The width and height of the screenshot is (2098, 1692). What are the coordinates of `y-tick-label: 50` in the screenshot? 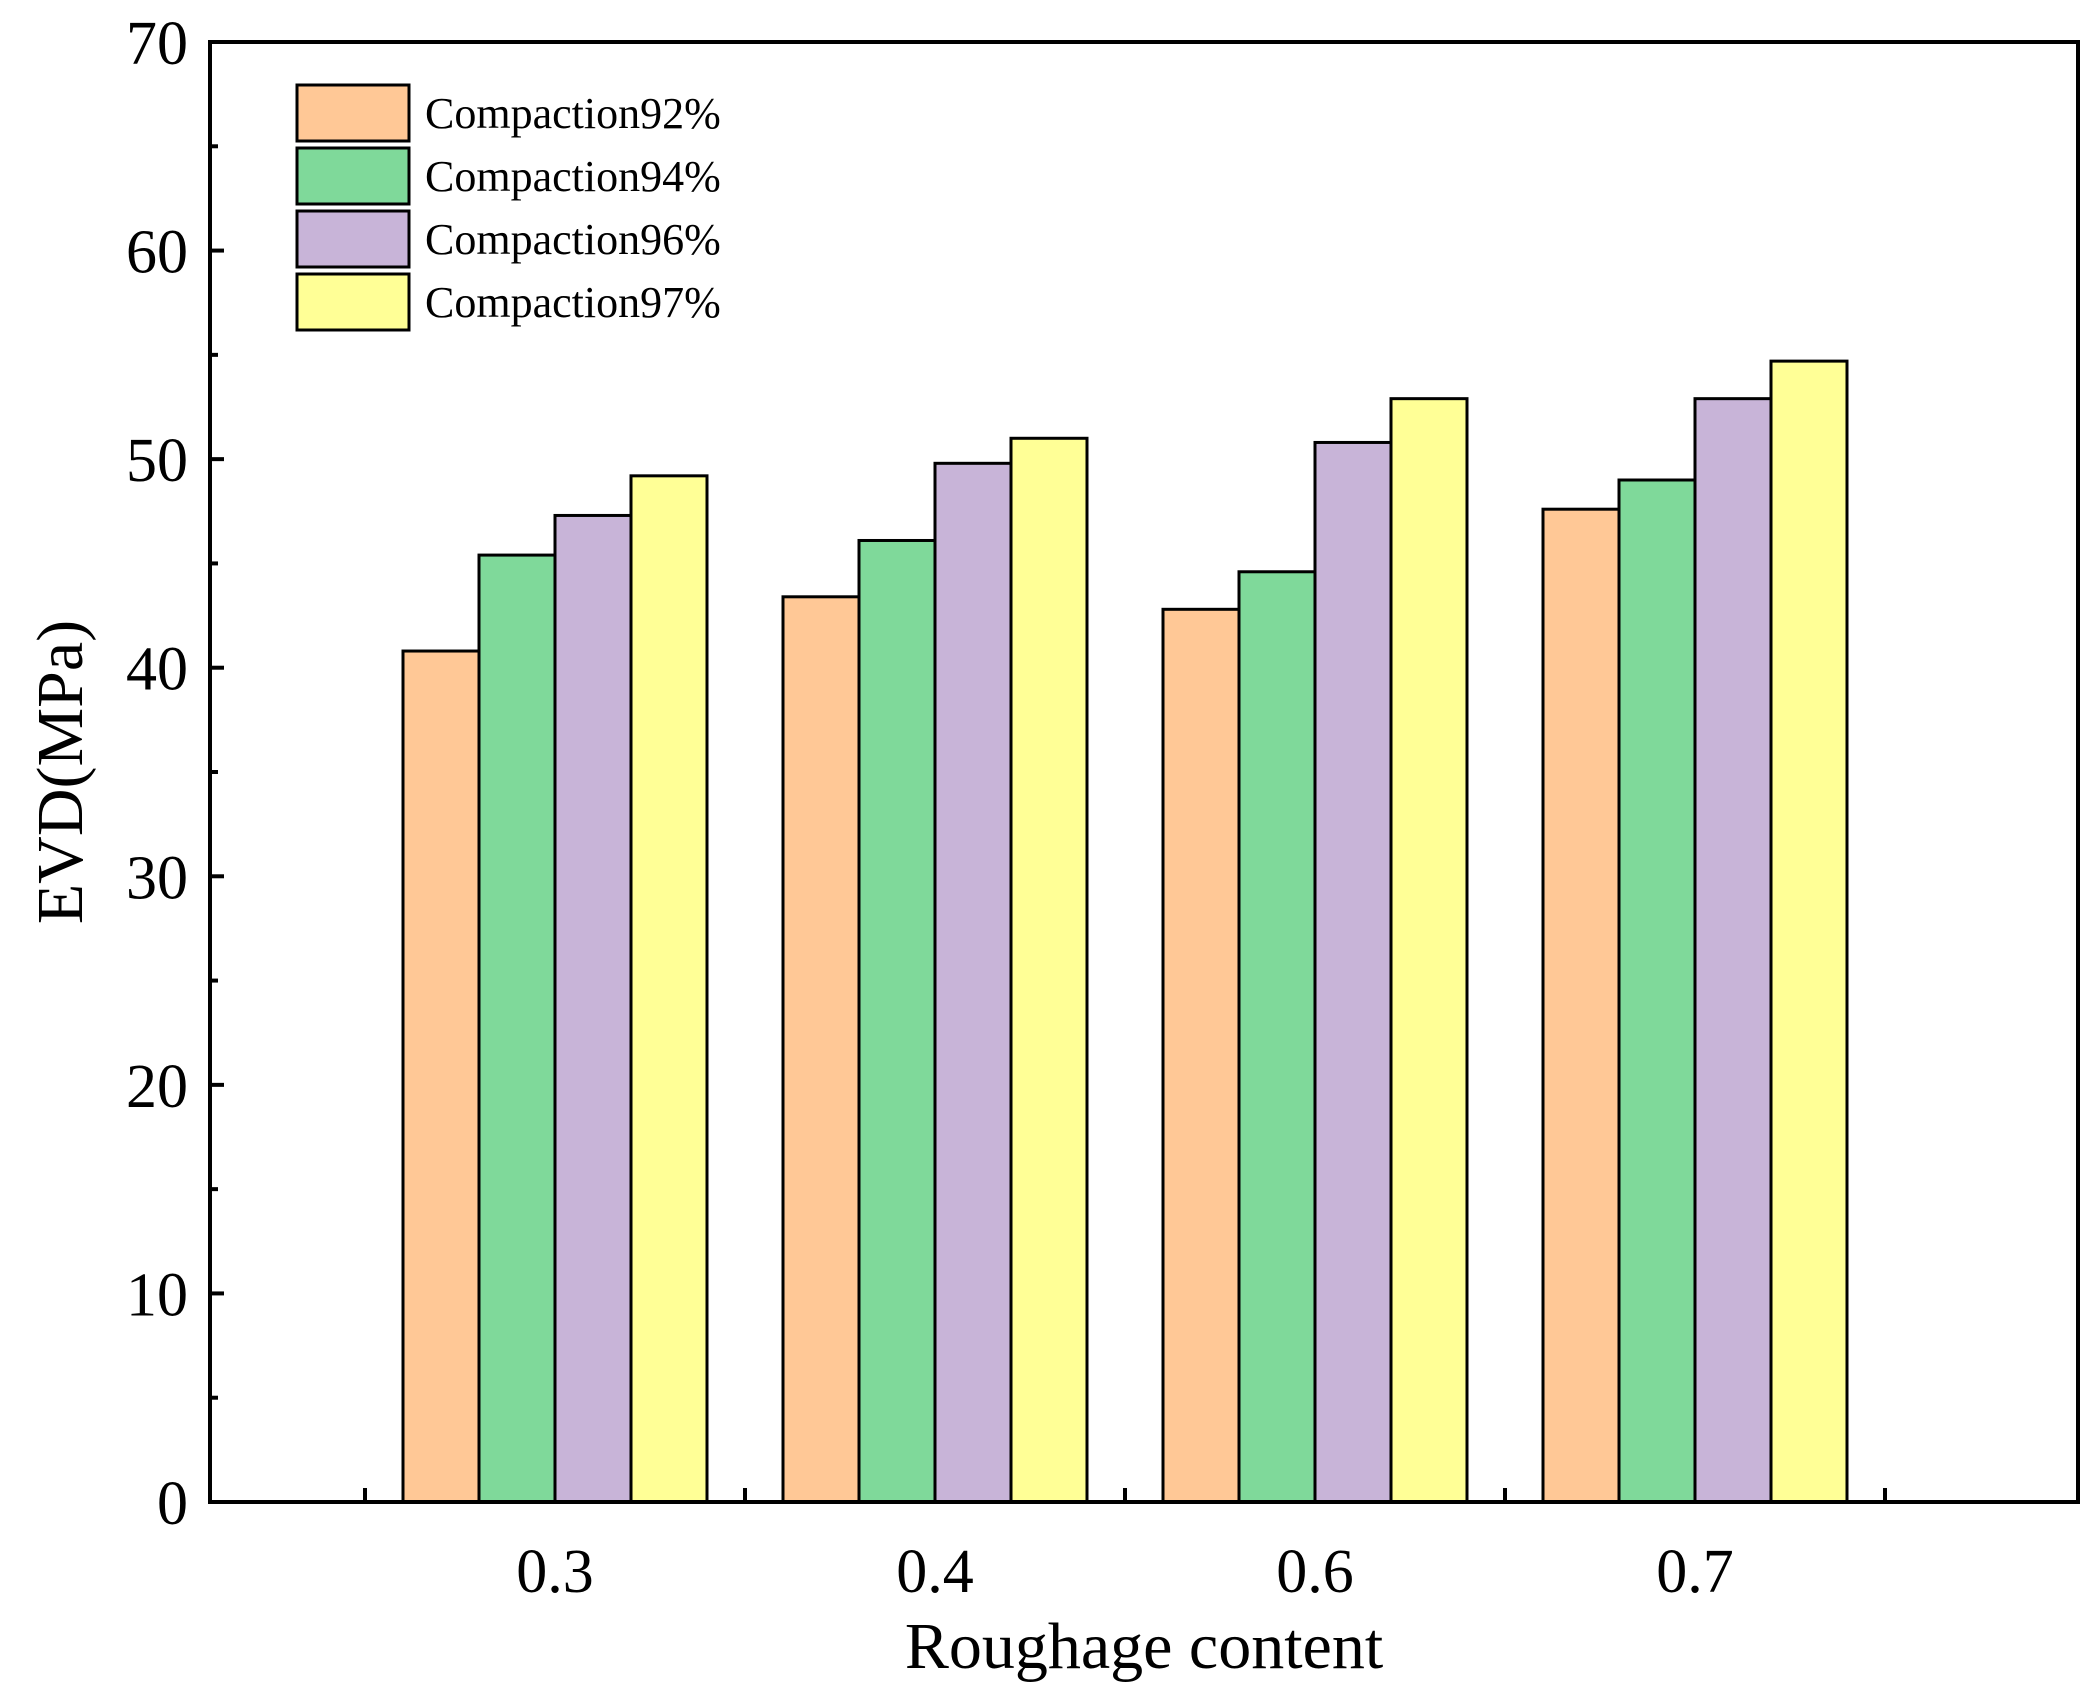 It's located at (157, 461).